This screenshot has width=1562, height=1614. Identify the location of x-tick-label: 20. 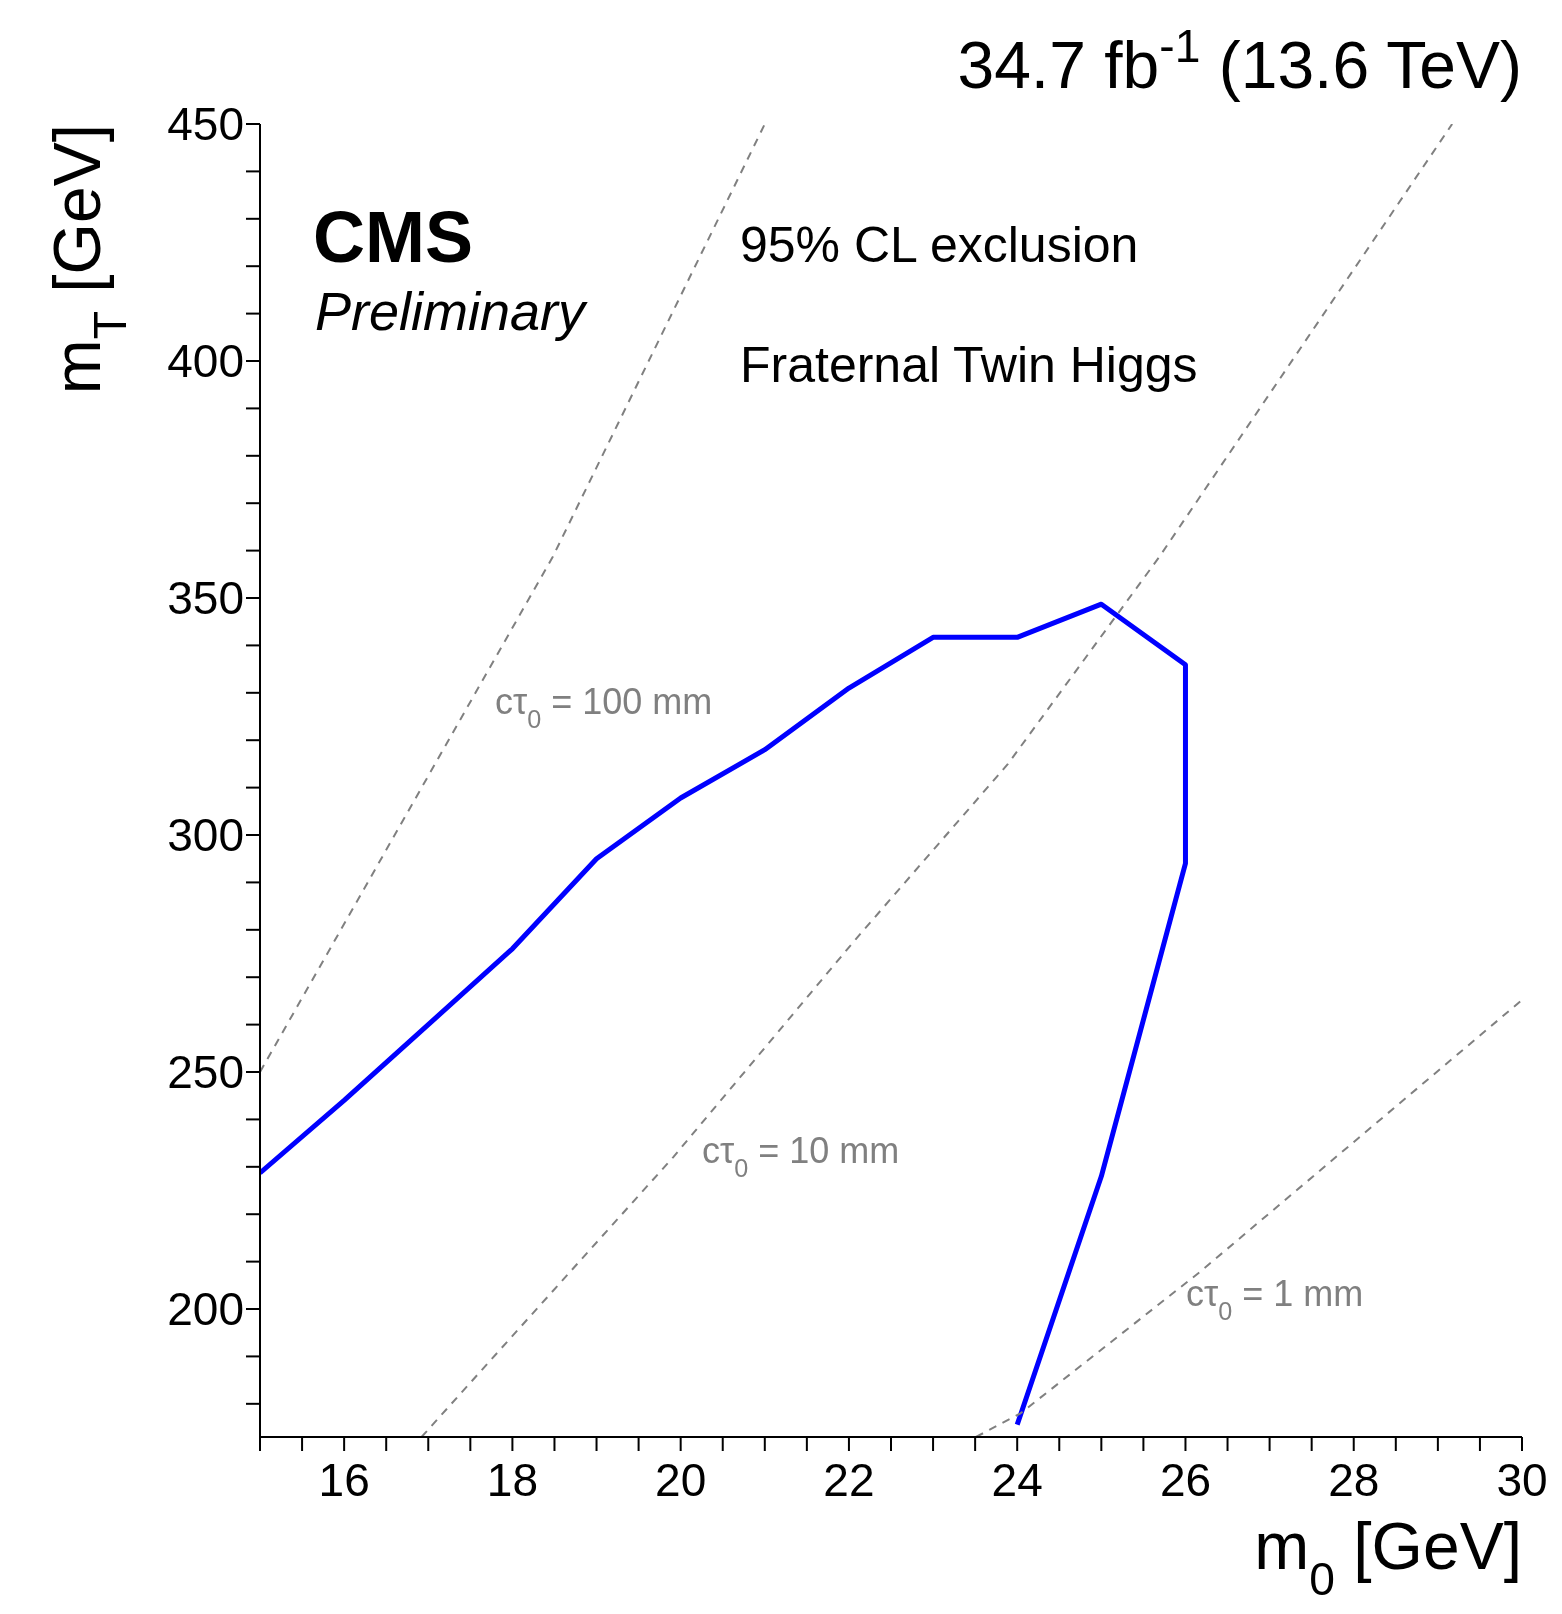
(681, 1479).